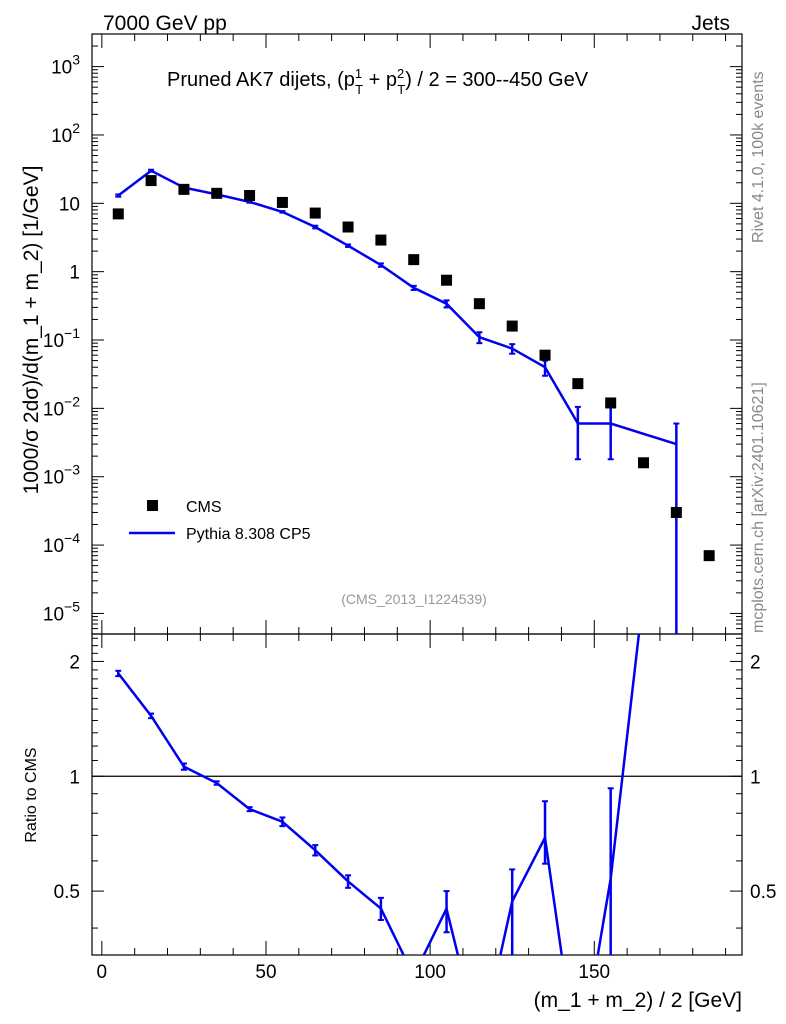  I want to click on main-y-tick-label-exp: −3, so click(72, 470).